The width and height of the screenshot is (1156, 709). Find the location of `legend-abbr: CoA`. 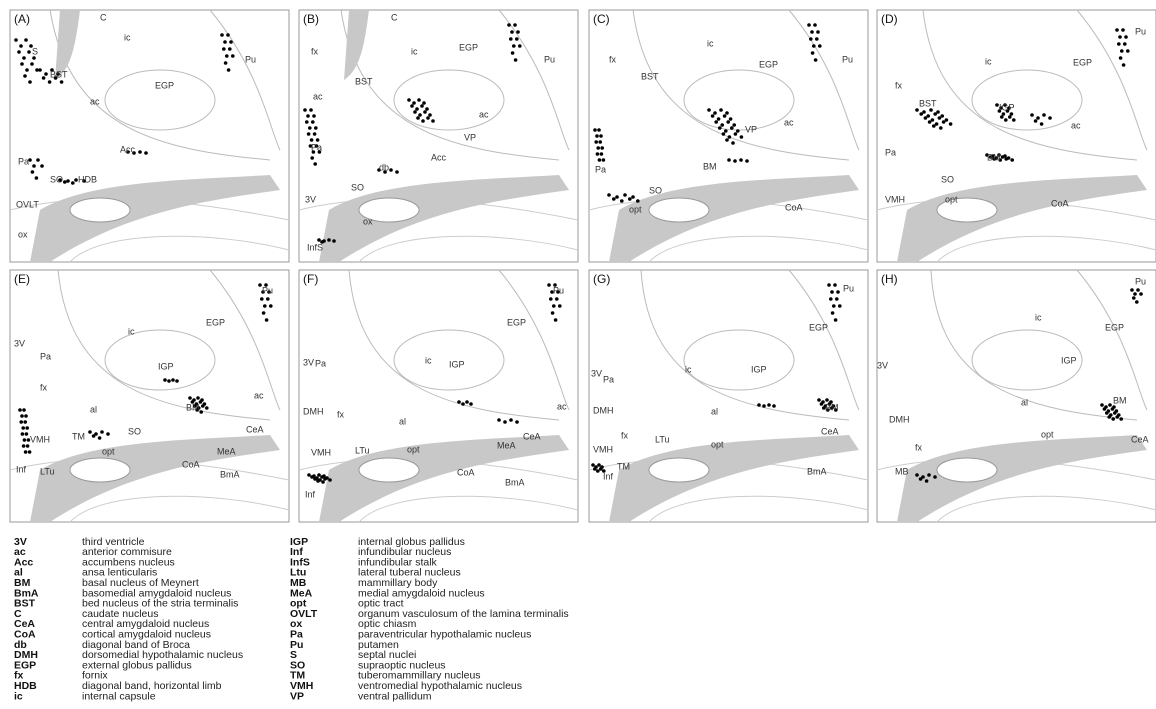

legend-abbr: CoA is located at coordinates (25, 634).